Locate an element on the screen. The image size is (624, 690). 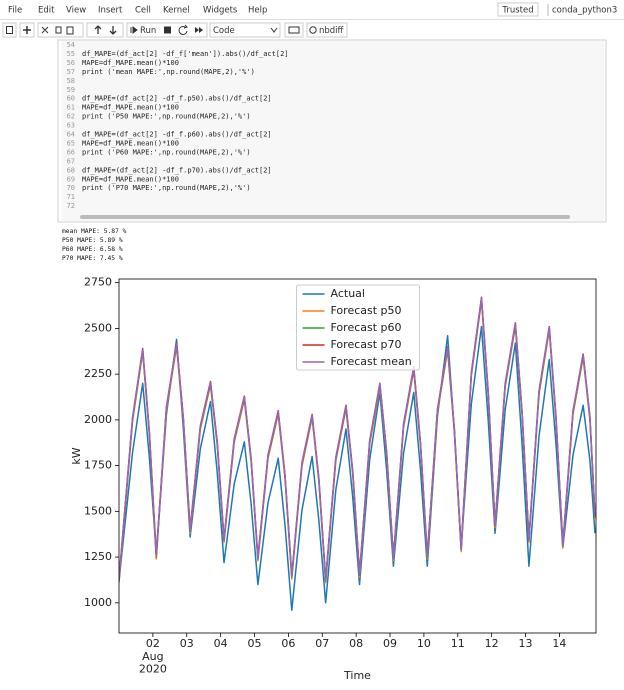
y-tick-label: 2500 is located at coordinates (98, 327).